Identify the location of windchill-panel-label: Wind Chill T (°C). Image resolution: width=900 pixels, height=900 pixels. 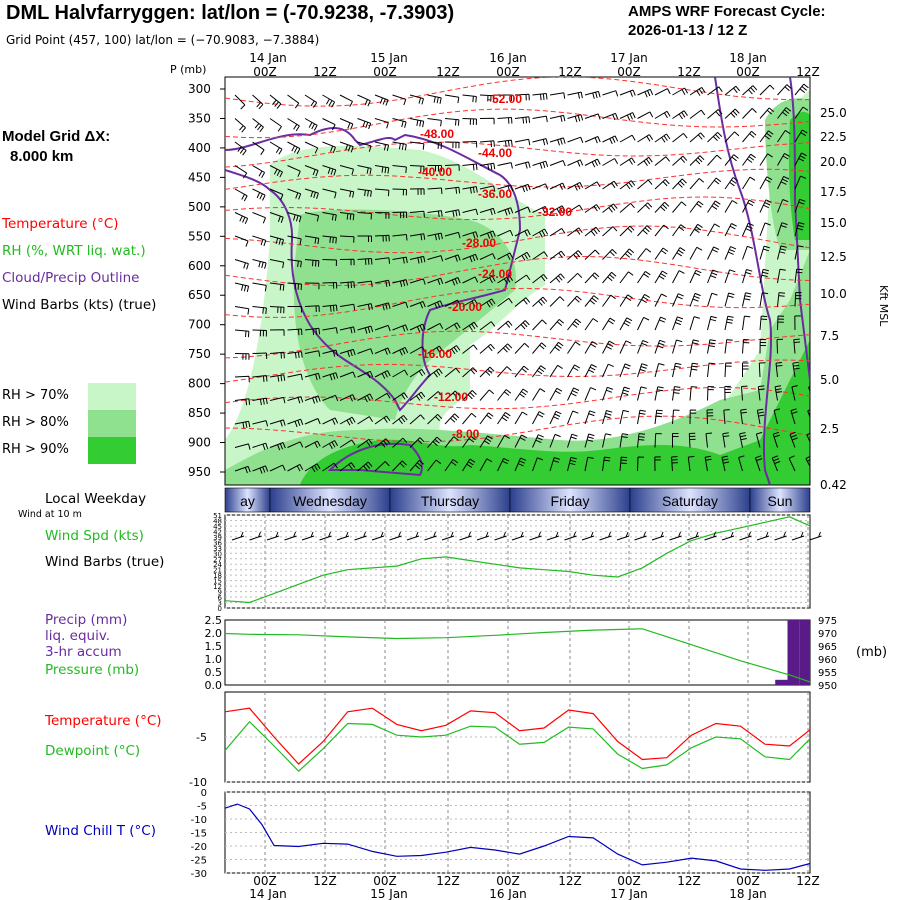
(100, 831).